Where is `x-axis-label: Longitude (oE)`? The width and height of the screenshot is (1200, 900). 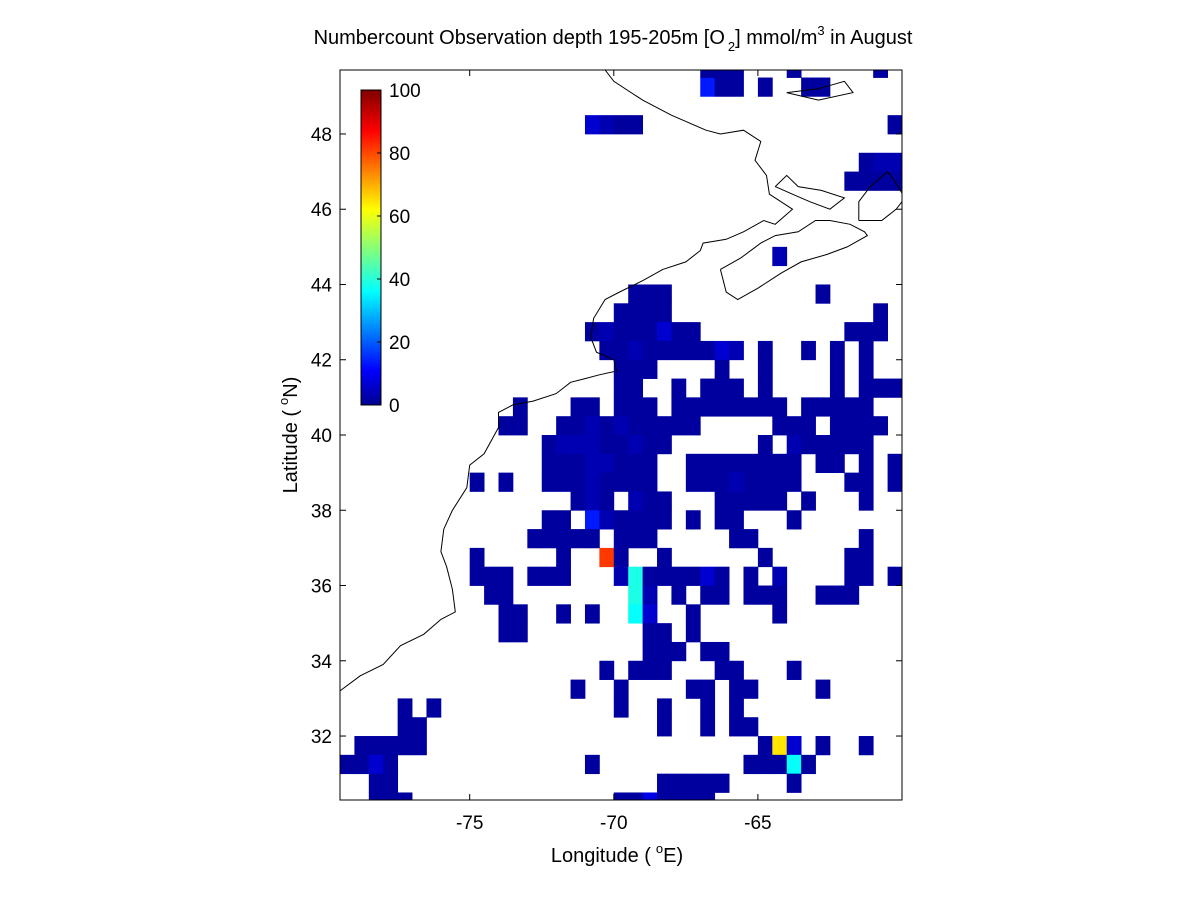
x-axis-label: Longitude (oE) is located at coordinates (617, 854).